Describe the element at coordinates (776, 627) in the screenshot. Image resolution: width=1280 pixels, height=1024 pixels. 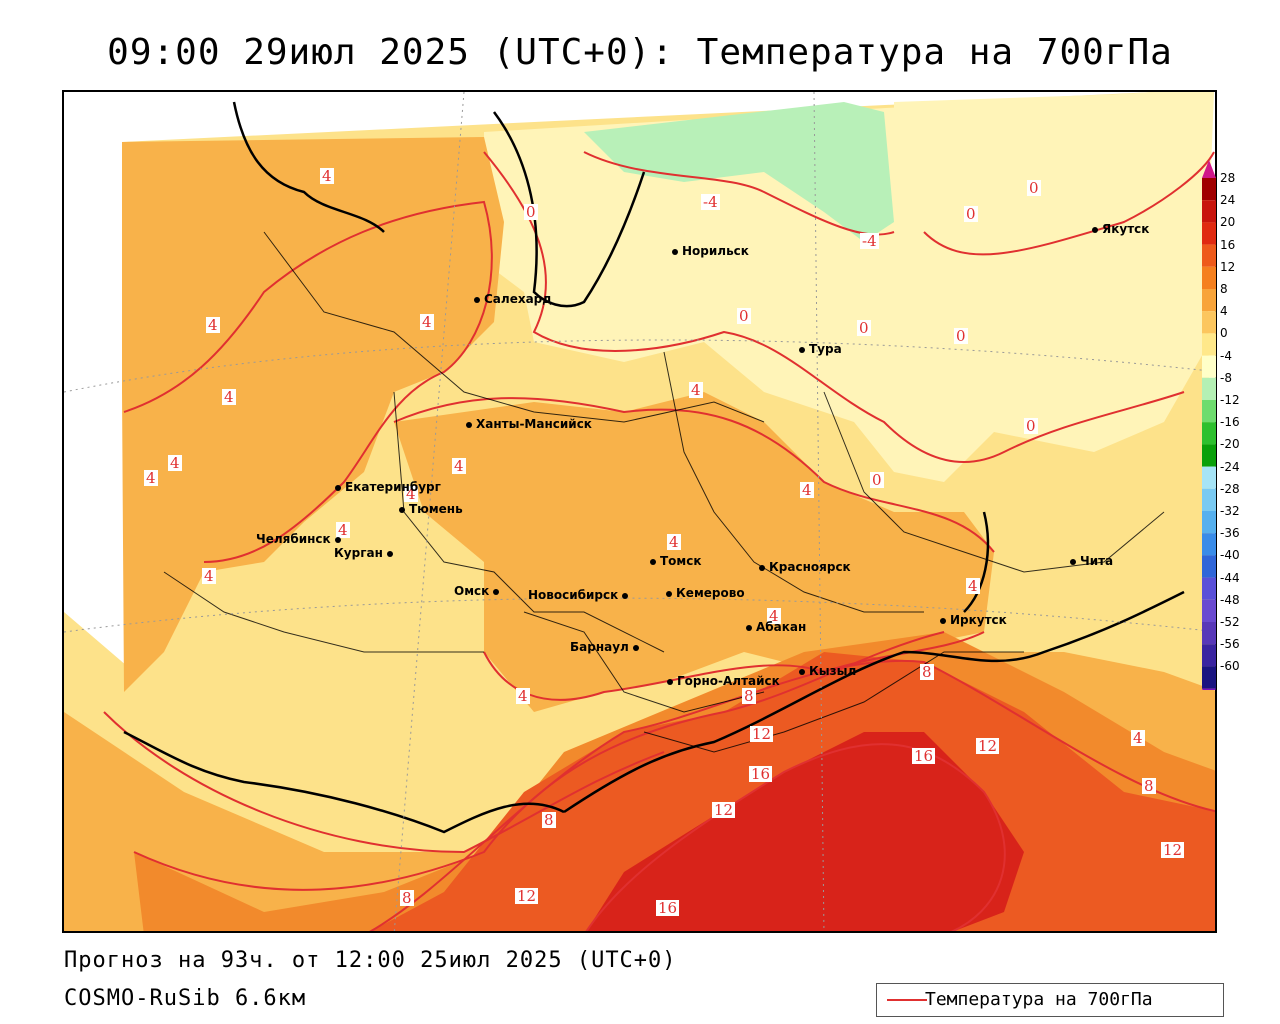
I see `city-abakan: Абакан` at that location.